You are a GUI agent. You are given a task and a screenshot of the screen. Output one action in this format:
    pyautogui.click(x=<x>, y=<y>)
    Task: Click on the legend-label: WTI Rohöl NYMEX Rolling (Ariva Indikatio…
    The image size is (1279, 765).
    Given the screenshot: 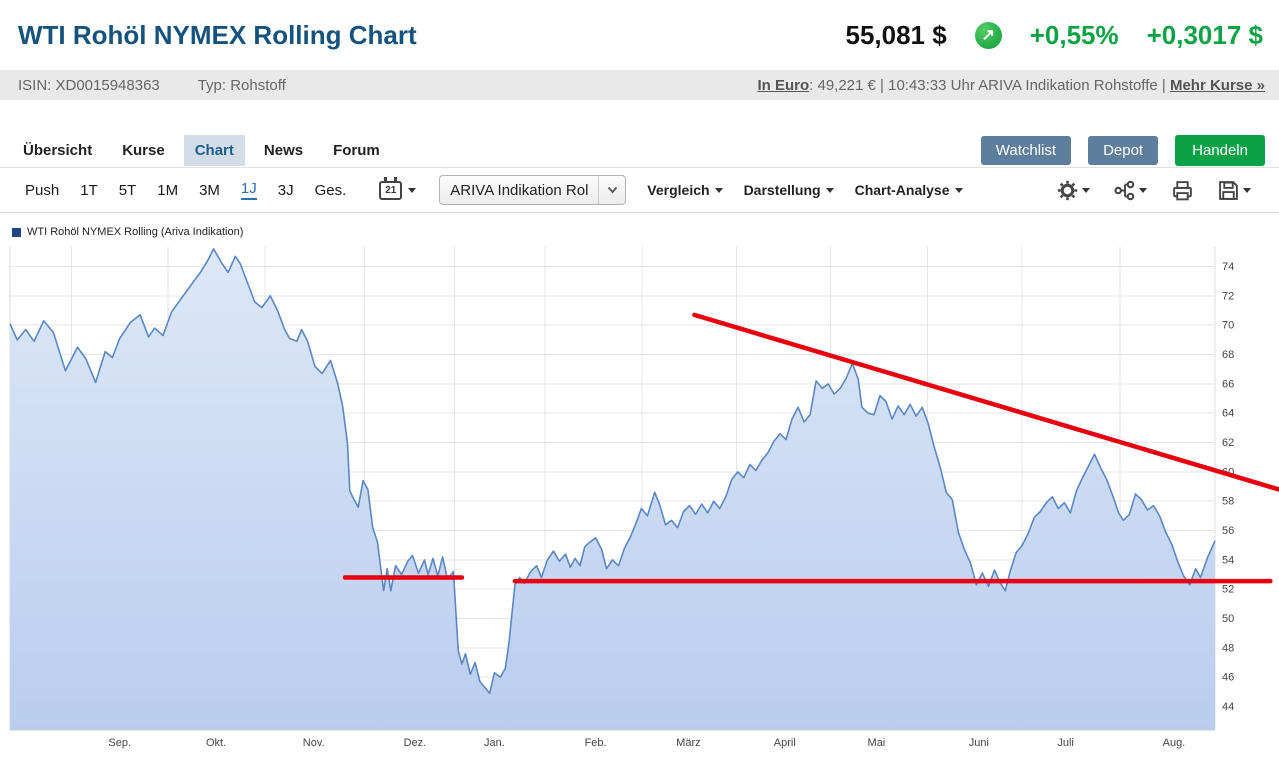 What is the action you would take?
    pyautogui.click(x=135, y=232)
    